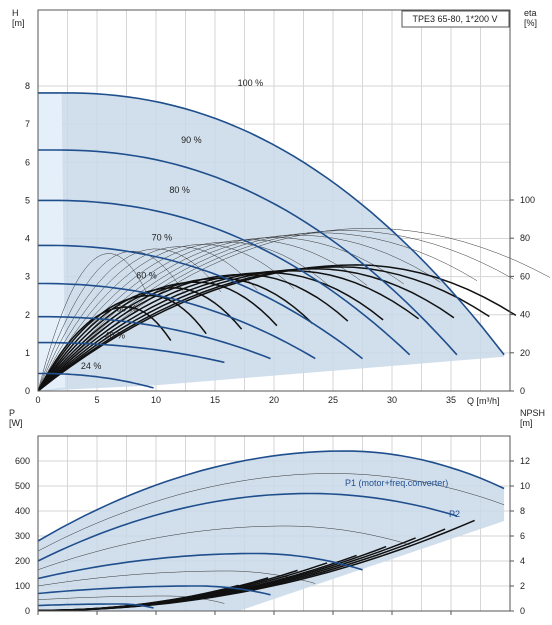 This screenshot has height=625, width=552. What do you see at coordinates (525, 353) in the screenshot?
I see `y-tick-label-right: 20` at bounding box center [525, 353].